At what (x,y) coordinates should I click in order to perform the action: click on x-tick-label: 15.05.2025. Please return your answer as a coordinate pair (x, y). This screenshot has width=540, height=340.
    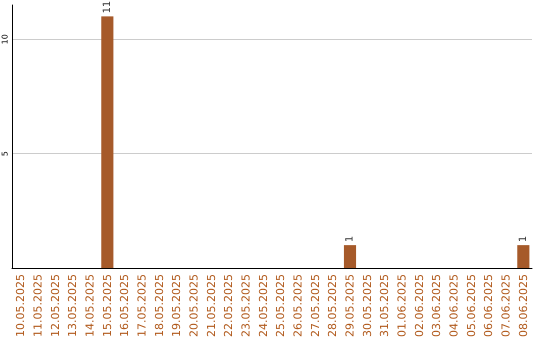
    Looking at the image, I should click on (107, 306).